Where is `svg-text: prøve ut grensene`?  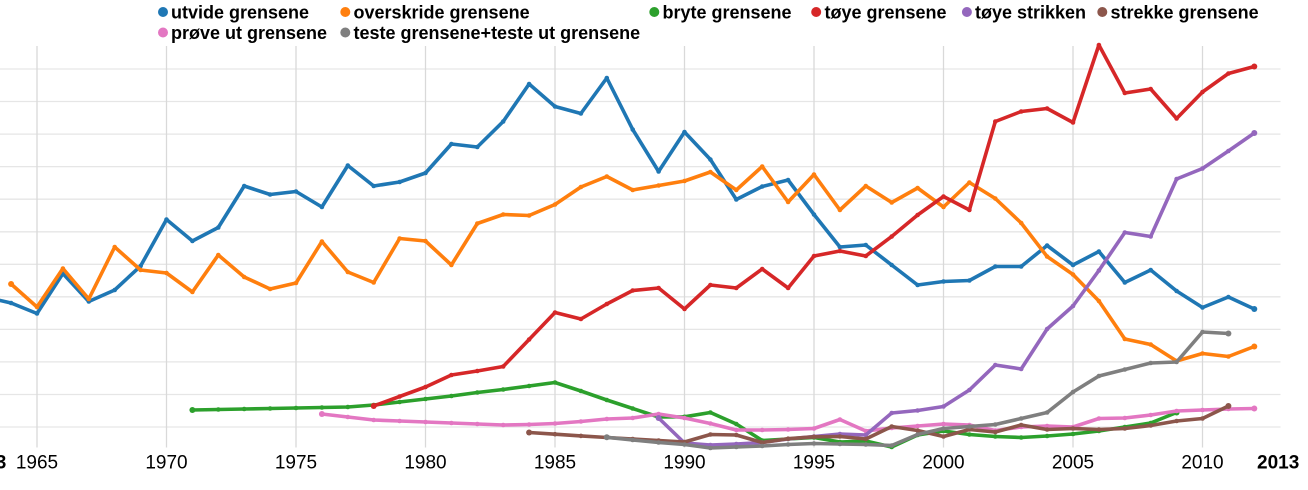
svg-text: prøve ut grensene is located at coordinates (249, 33).